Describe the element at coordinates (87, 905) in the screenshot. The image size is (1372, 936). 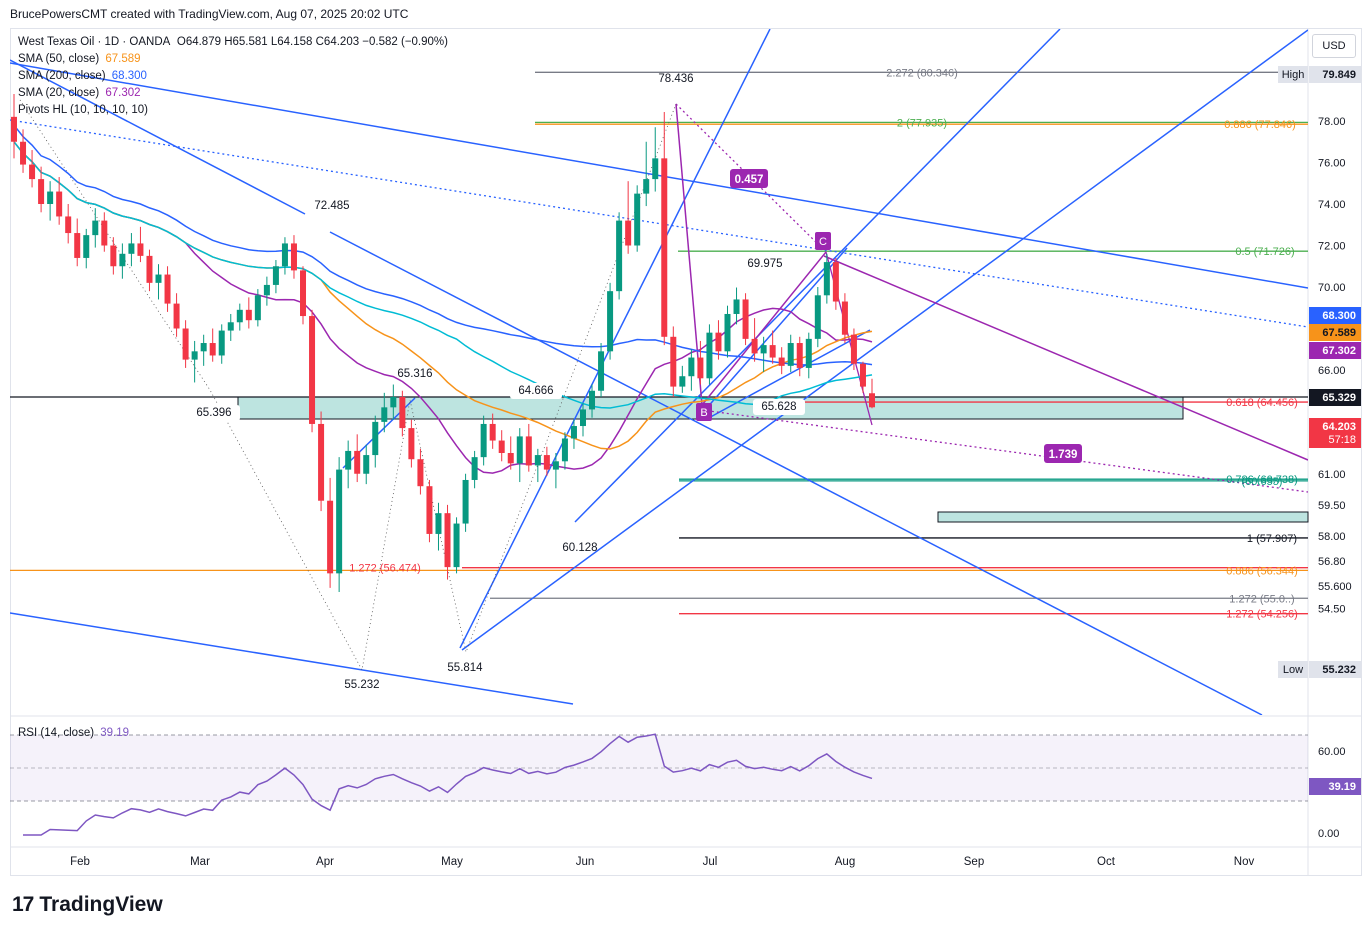
I see `tradingview-logo: 17 TradingView` at that location.